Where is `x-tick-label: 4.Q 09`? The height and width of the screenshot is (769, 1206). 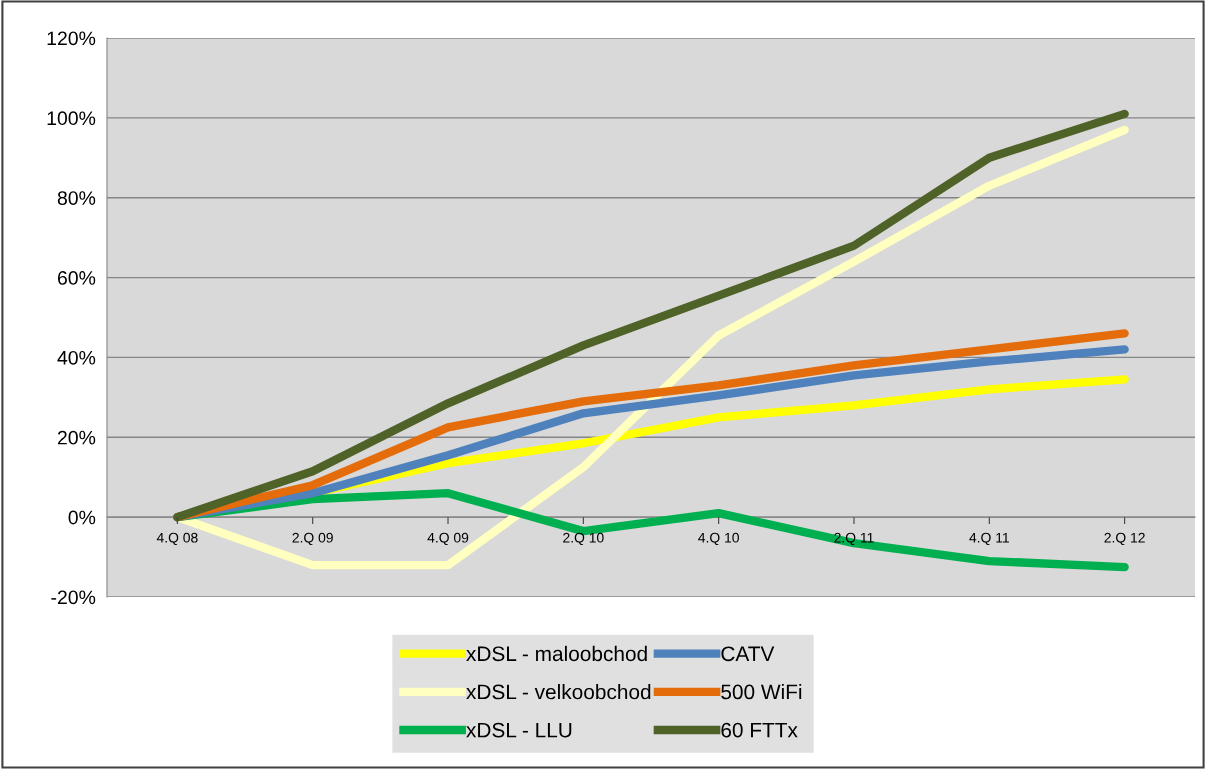 x-tick-label: 4.Q 09 is located at coordinates (448, 539).